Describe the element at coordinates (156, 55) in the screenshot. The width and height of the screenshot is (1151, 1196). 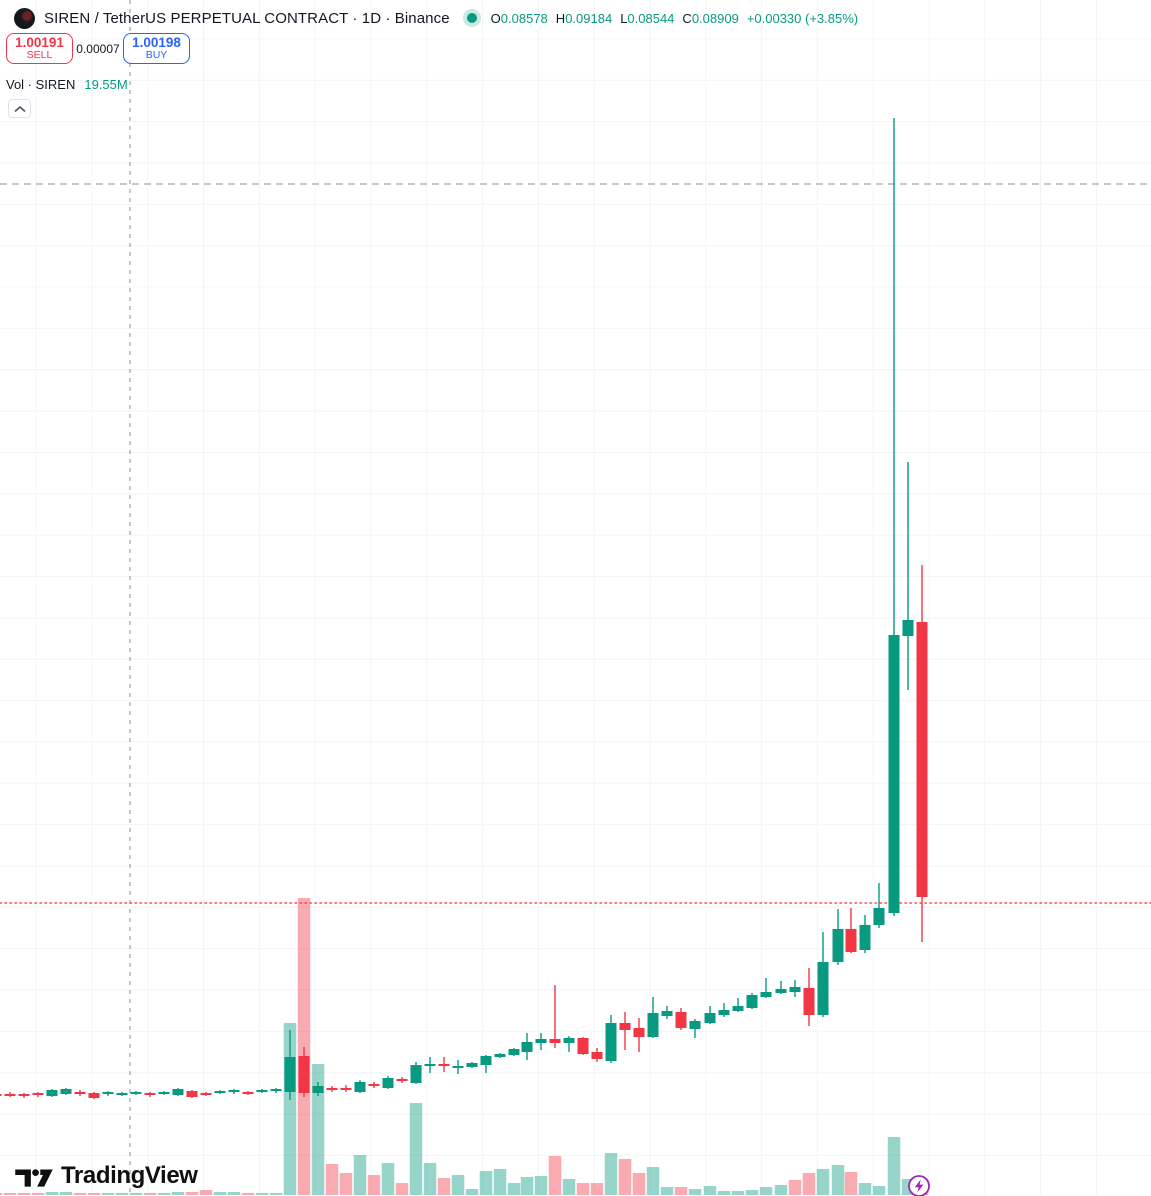
I see `buy-label: BUY` at that location.